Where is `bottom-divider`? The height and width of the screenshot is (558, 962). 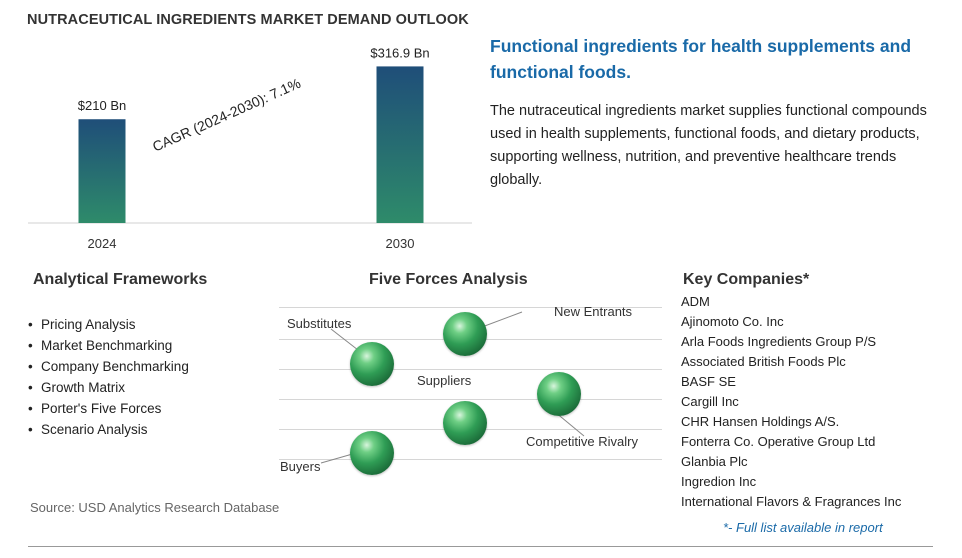
bottom-divider is located at coordinates (480, 546).